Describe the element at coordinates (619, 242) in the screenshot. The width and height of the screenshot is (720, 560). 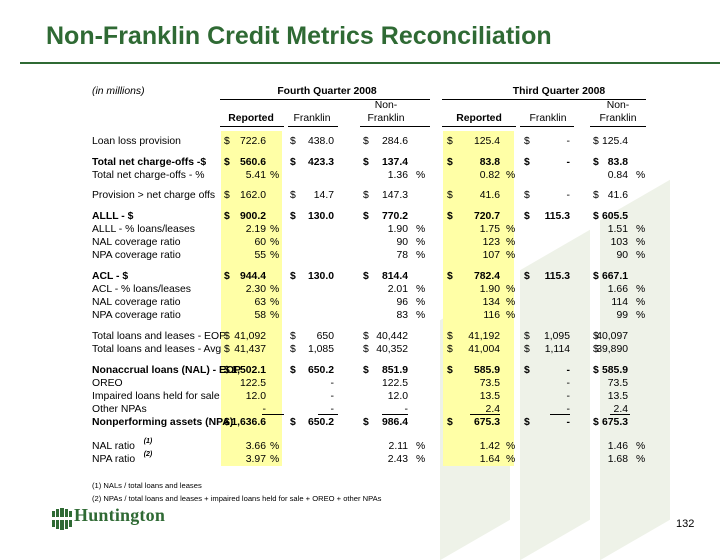
I see `table-cell: 103` at that location.